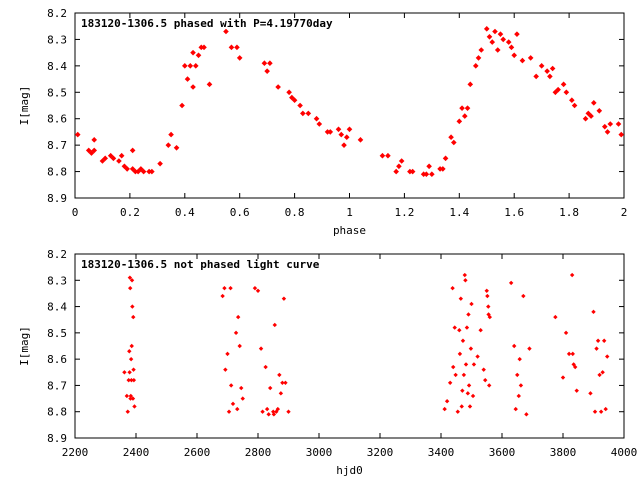  I want to click on y-tick-label: 8.4, so click(57, 66).